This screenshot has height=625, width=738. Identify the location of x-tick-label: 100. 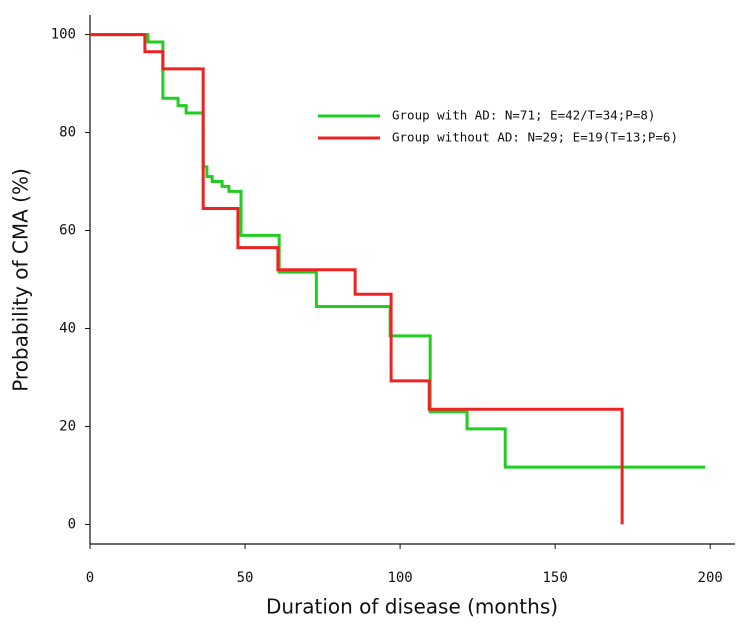
(399, 578).